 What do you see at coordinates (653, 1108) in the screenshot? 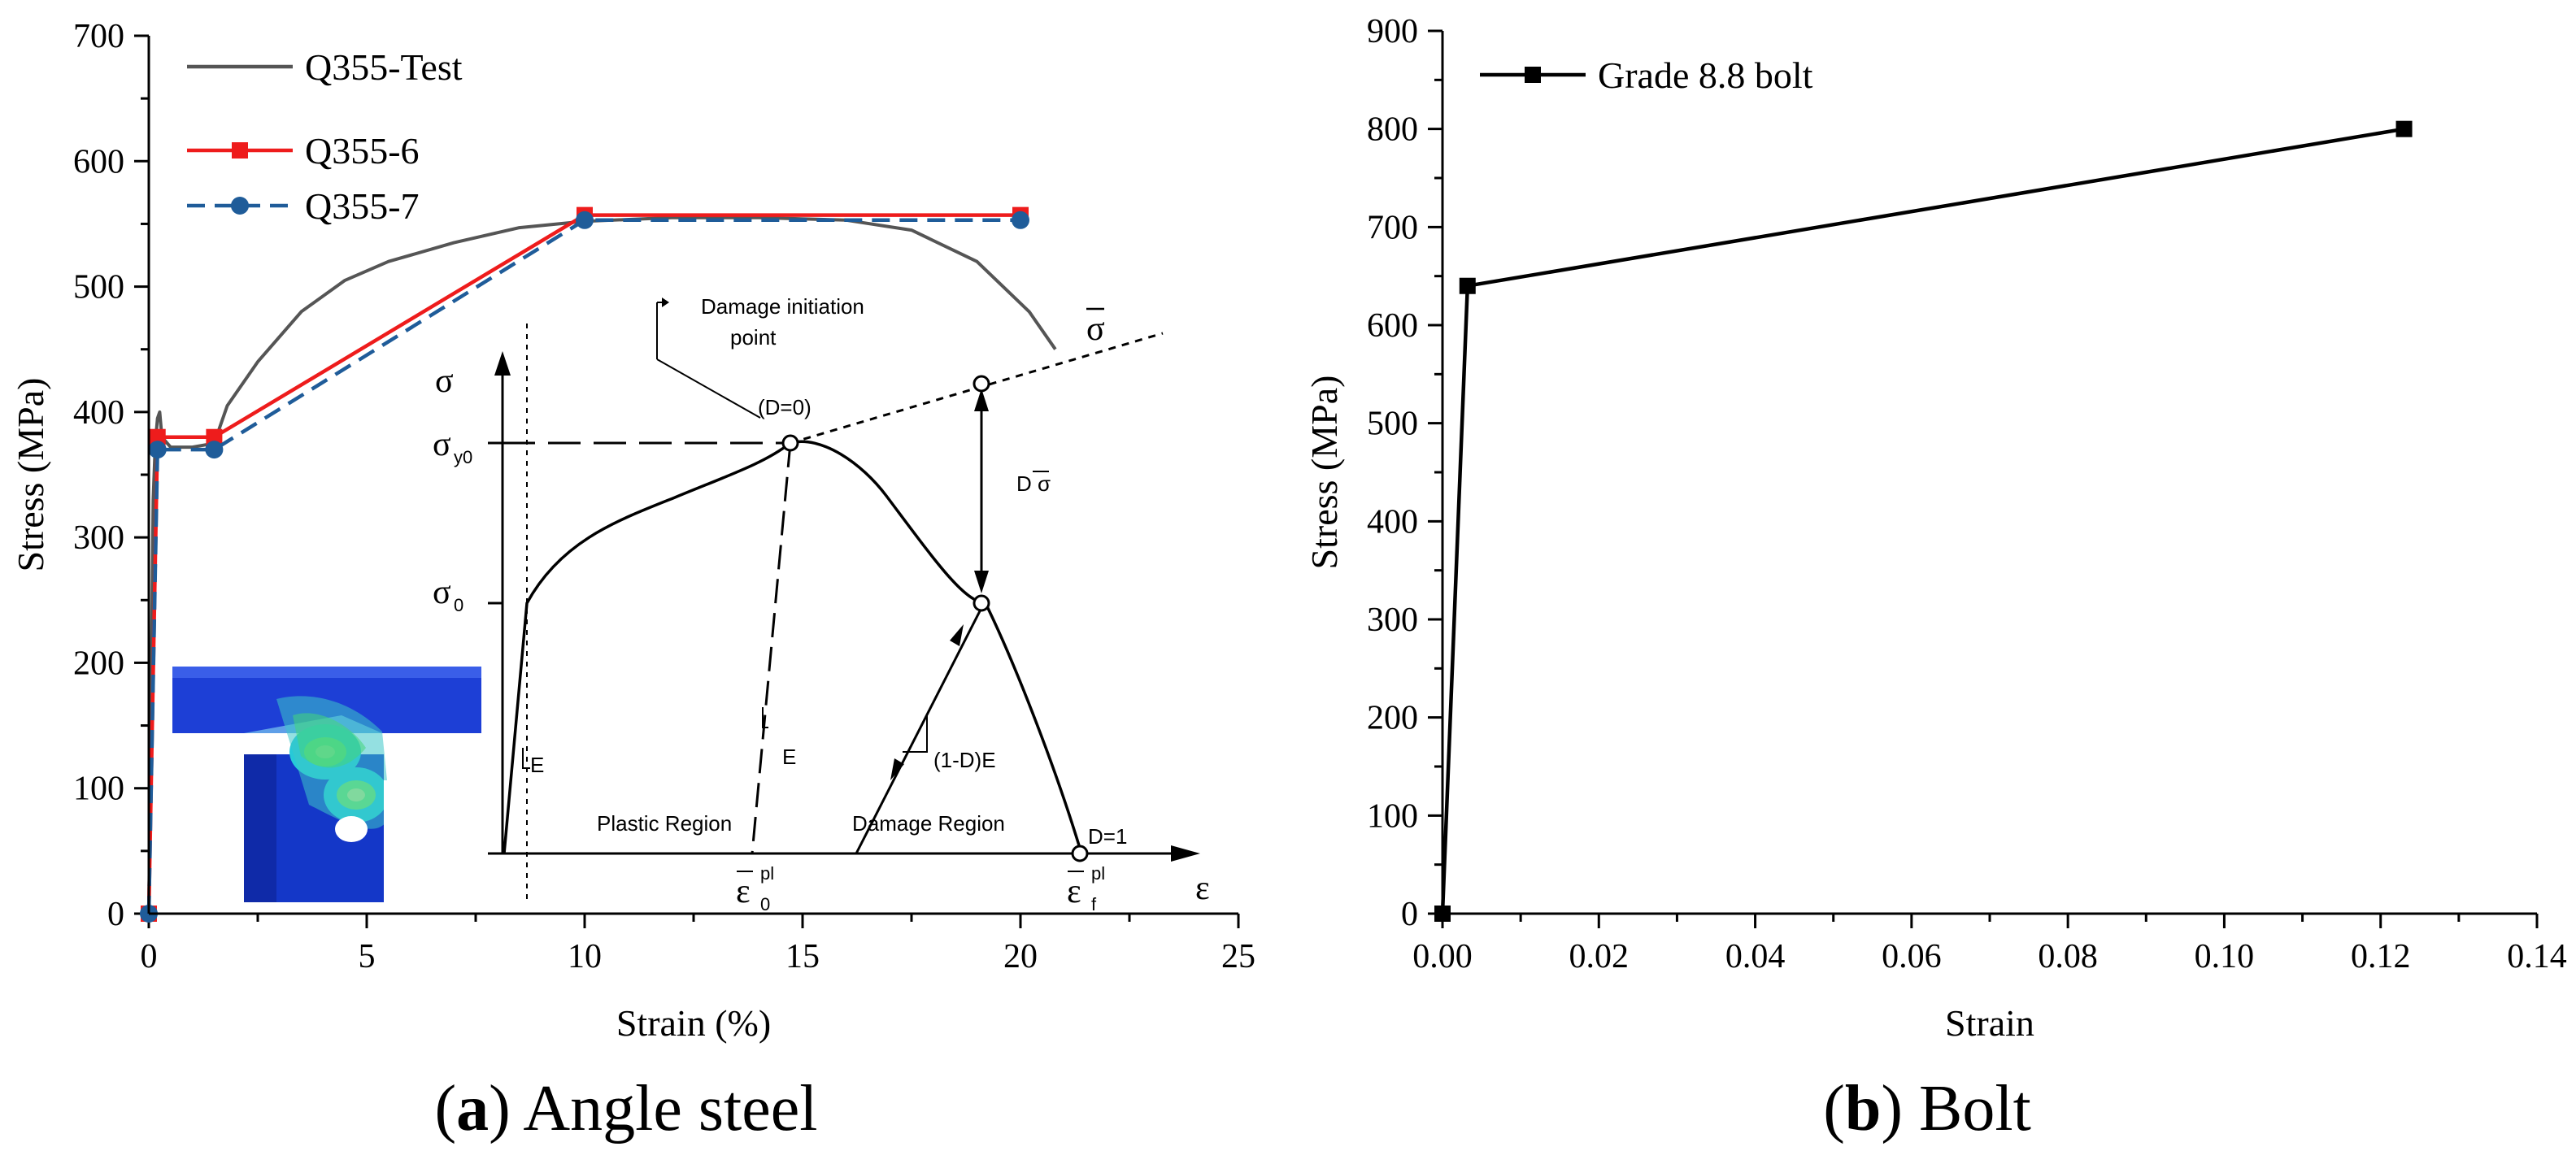
I see `panel-caption-text: ) Angle steel` at bounding box center [653, 1108].